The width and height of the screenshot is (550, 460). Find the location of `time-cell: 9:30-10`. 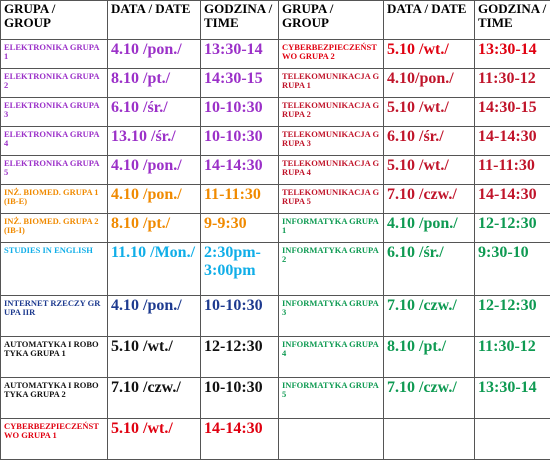

time-cell: 9:30-10 is located at coordinates (512, 269).